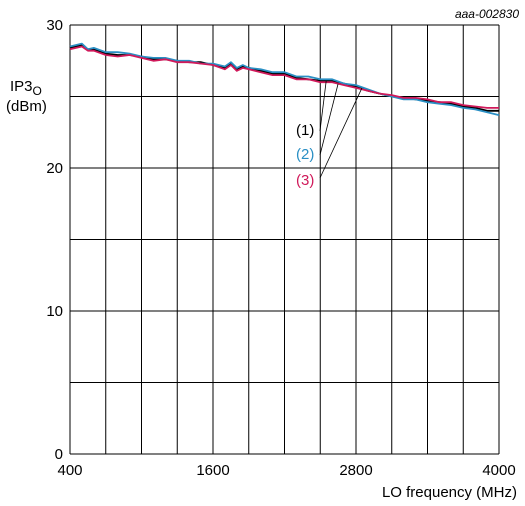 The width and height of the screenshot is (525, 506). What do you see at coordinates (54, 25) in the screenshot?
I see `y-tick-label: 30` at bounding box center [54, 25].